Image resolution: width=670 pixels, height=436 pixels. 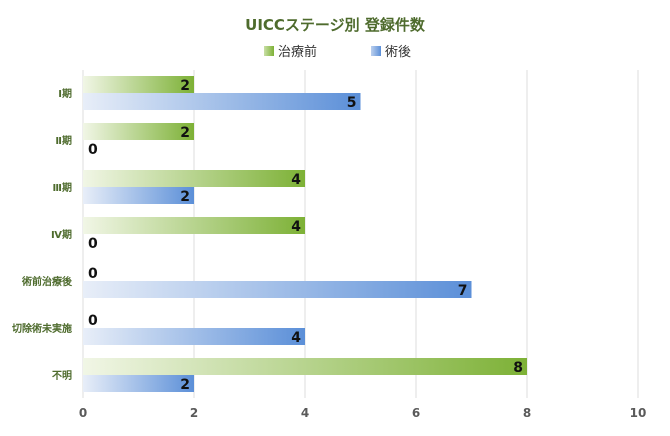 What do you see at coordinates (47, 281) in the screenshot?
I see `category-label: 術前治療後` at bounding box center [47, 281].